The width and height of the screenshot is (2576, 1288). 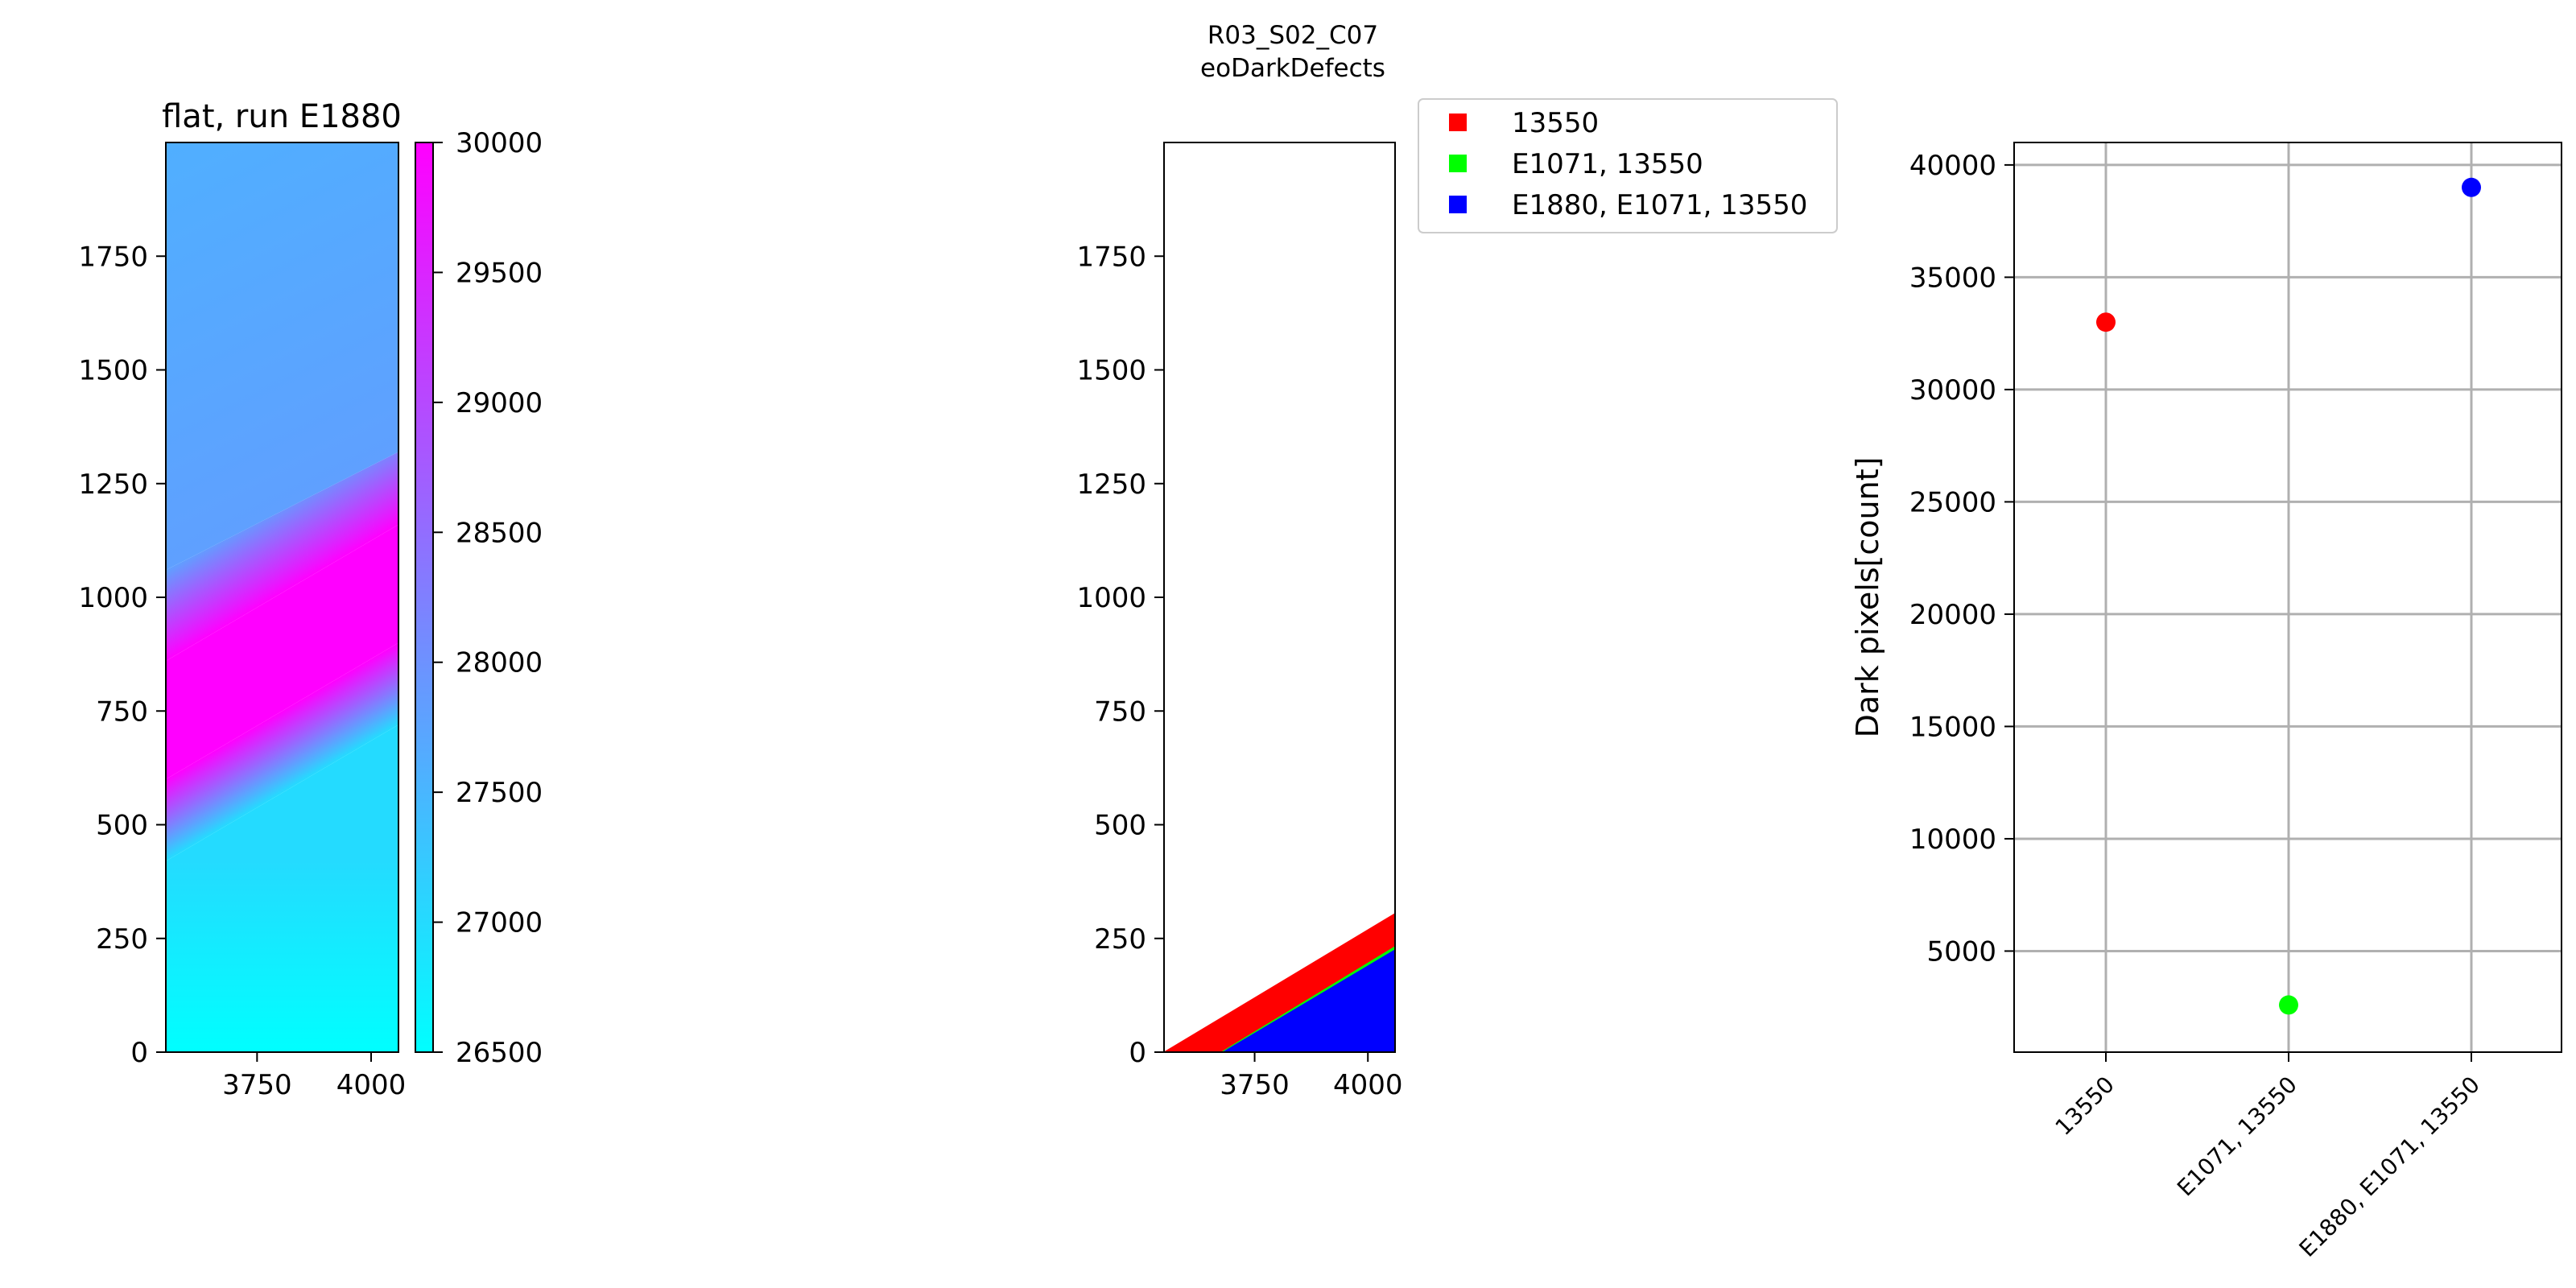 What do you see at coordinates (499, 923) in the screenshot?
I see `colorbar-tick-label: 27000` at bounding box center [499, 923].